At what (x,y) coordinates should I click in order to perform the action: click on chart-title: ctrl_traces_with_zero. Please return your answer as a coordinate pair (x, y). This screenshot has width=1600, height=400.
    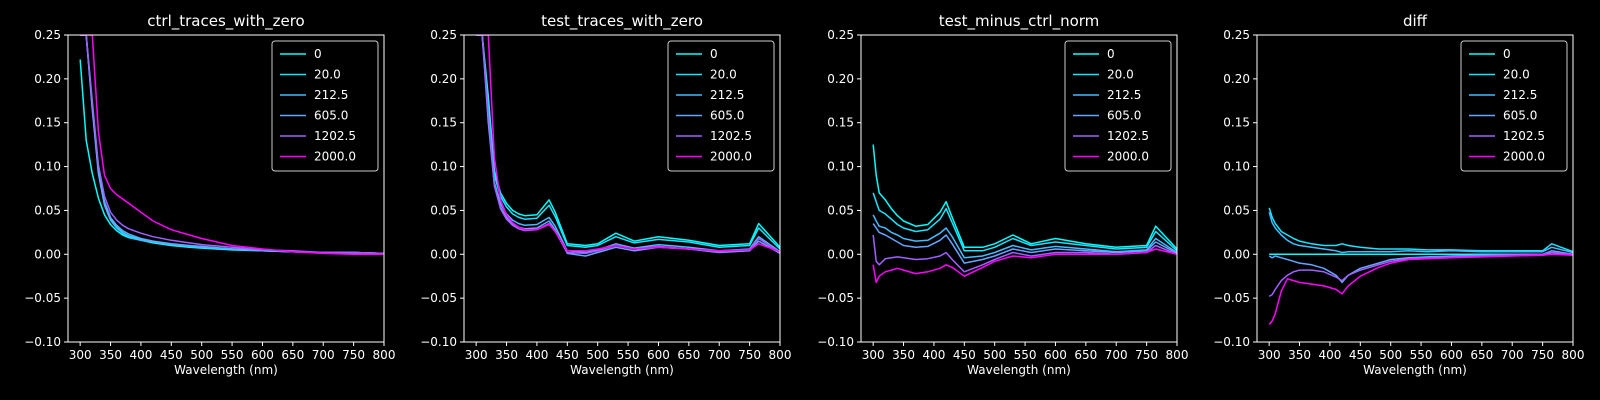
    Looking at the image, I should click on (225, 21).